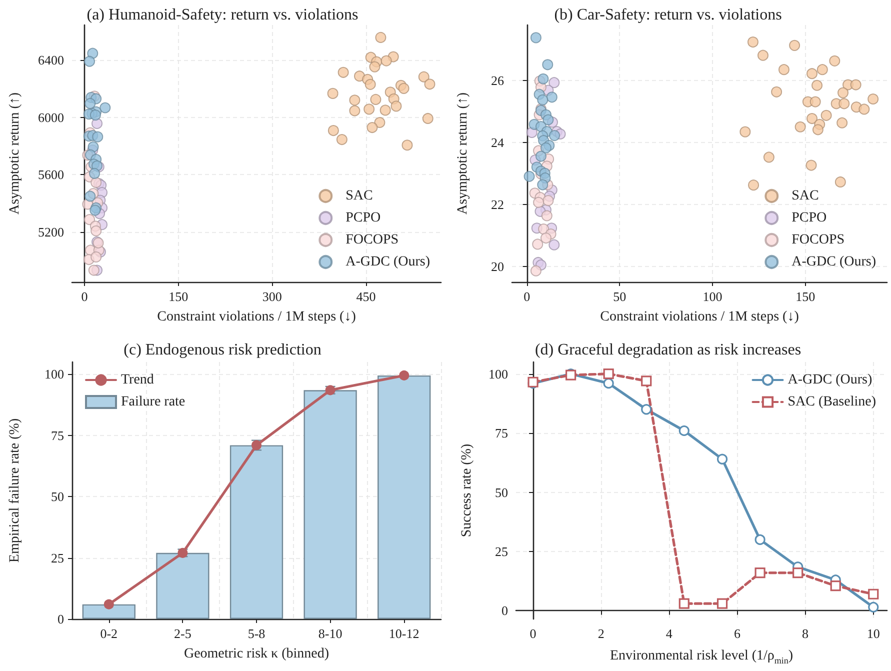 Image resolution: width=891 pixels, height=671 pixels. I want to click on y-tick-label: 24, so click(497, 142).